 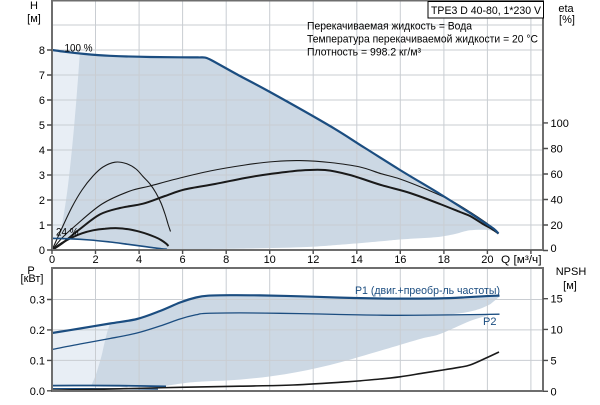 What do you see at coordinates (30, 271) in the screenshot?
I see `svg-text: P` at bounding box center [30, 271].